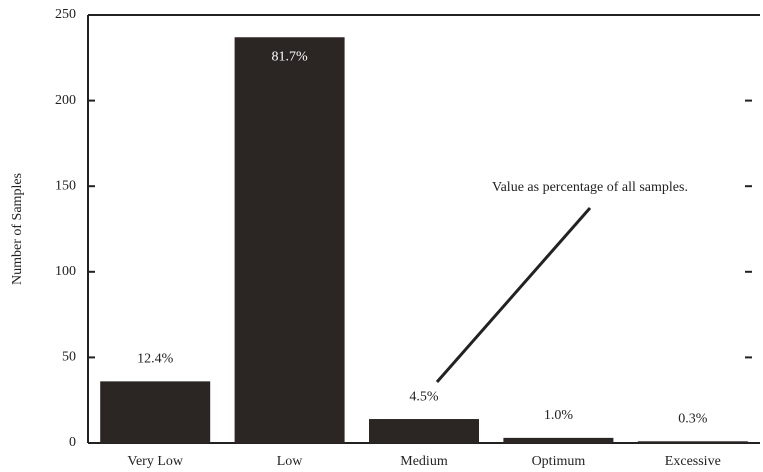  Describe the element at coordinates (559, 461) in the screenshot. I see `x-tick-label: Optimum` at that location.